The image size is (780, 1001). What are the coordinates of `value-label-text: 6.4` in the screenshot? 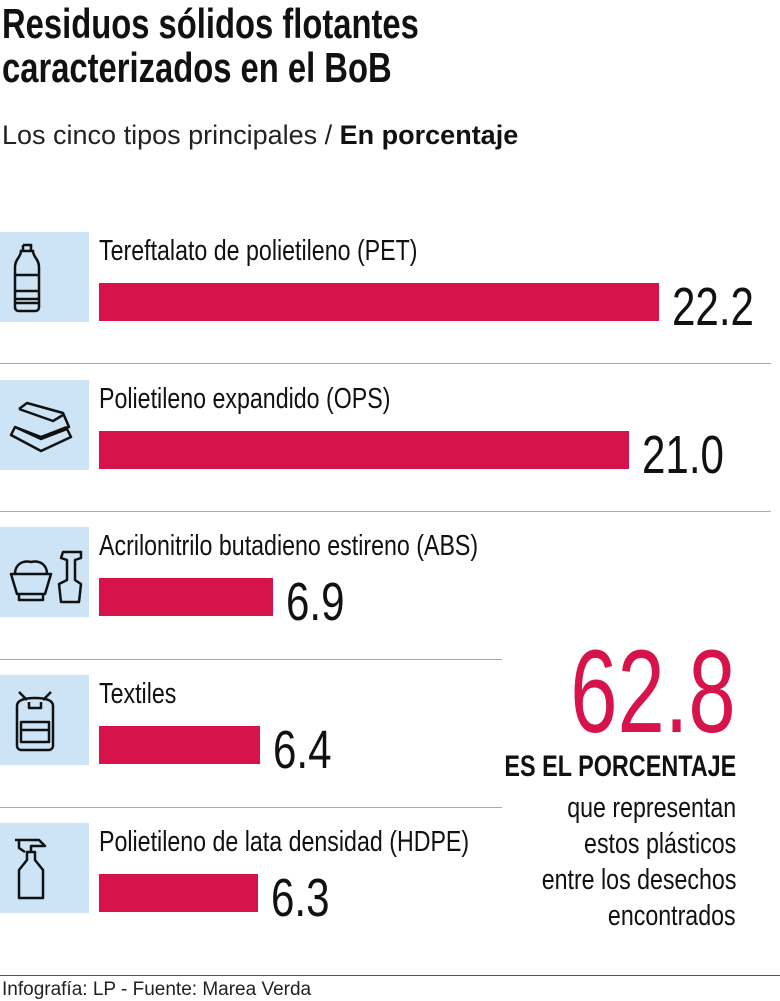 It's located at (302, 750).